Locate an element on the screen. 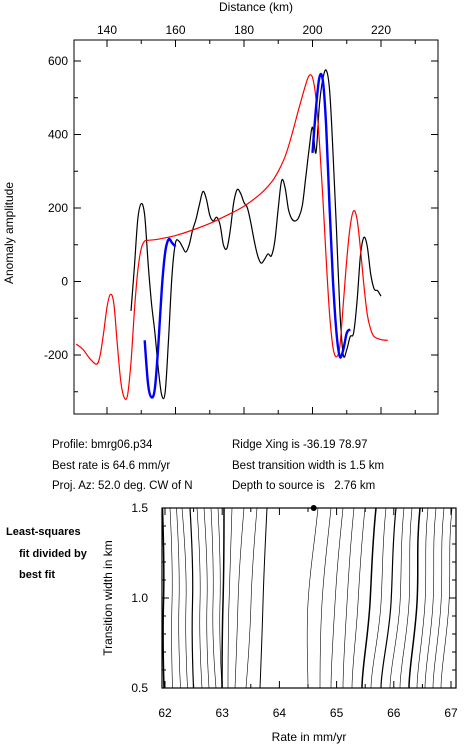 This screenshot has height=745, width=467. y-tick-label: -200 is located at coordinates (56, 355).